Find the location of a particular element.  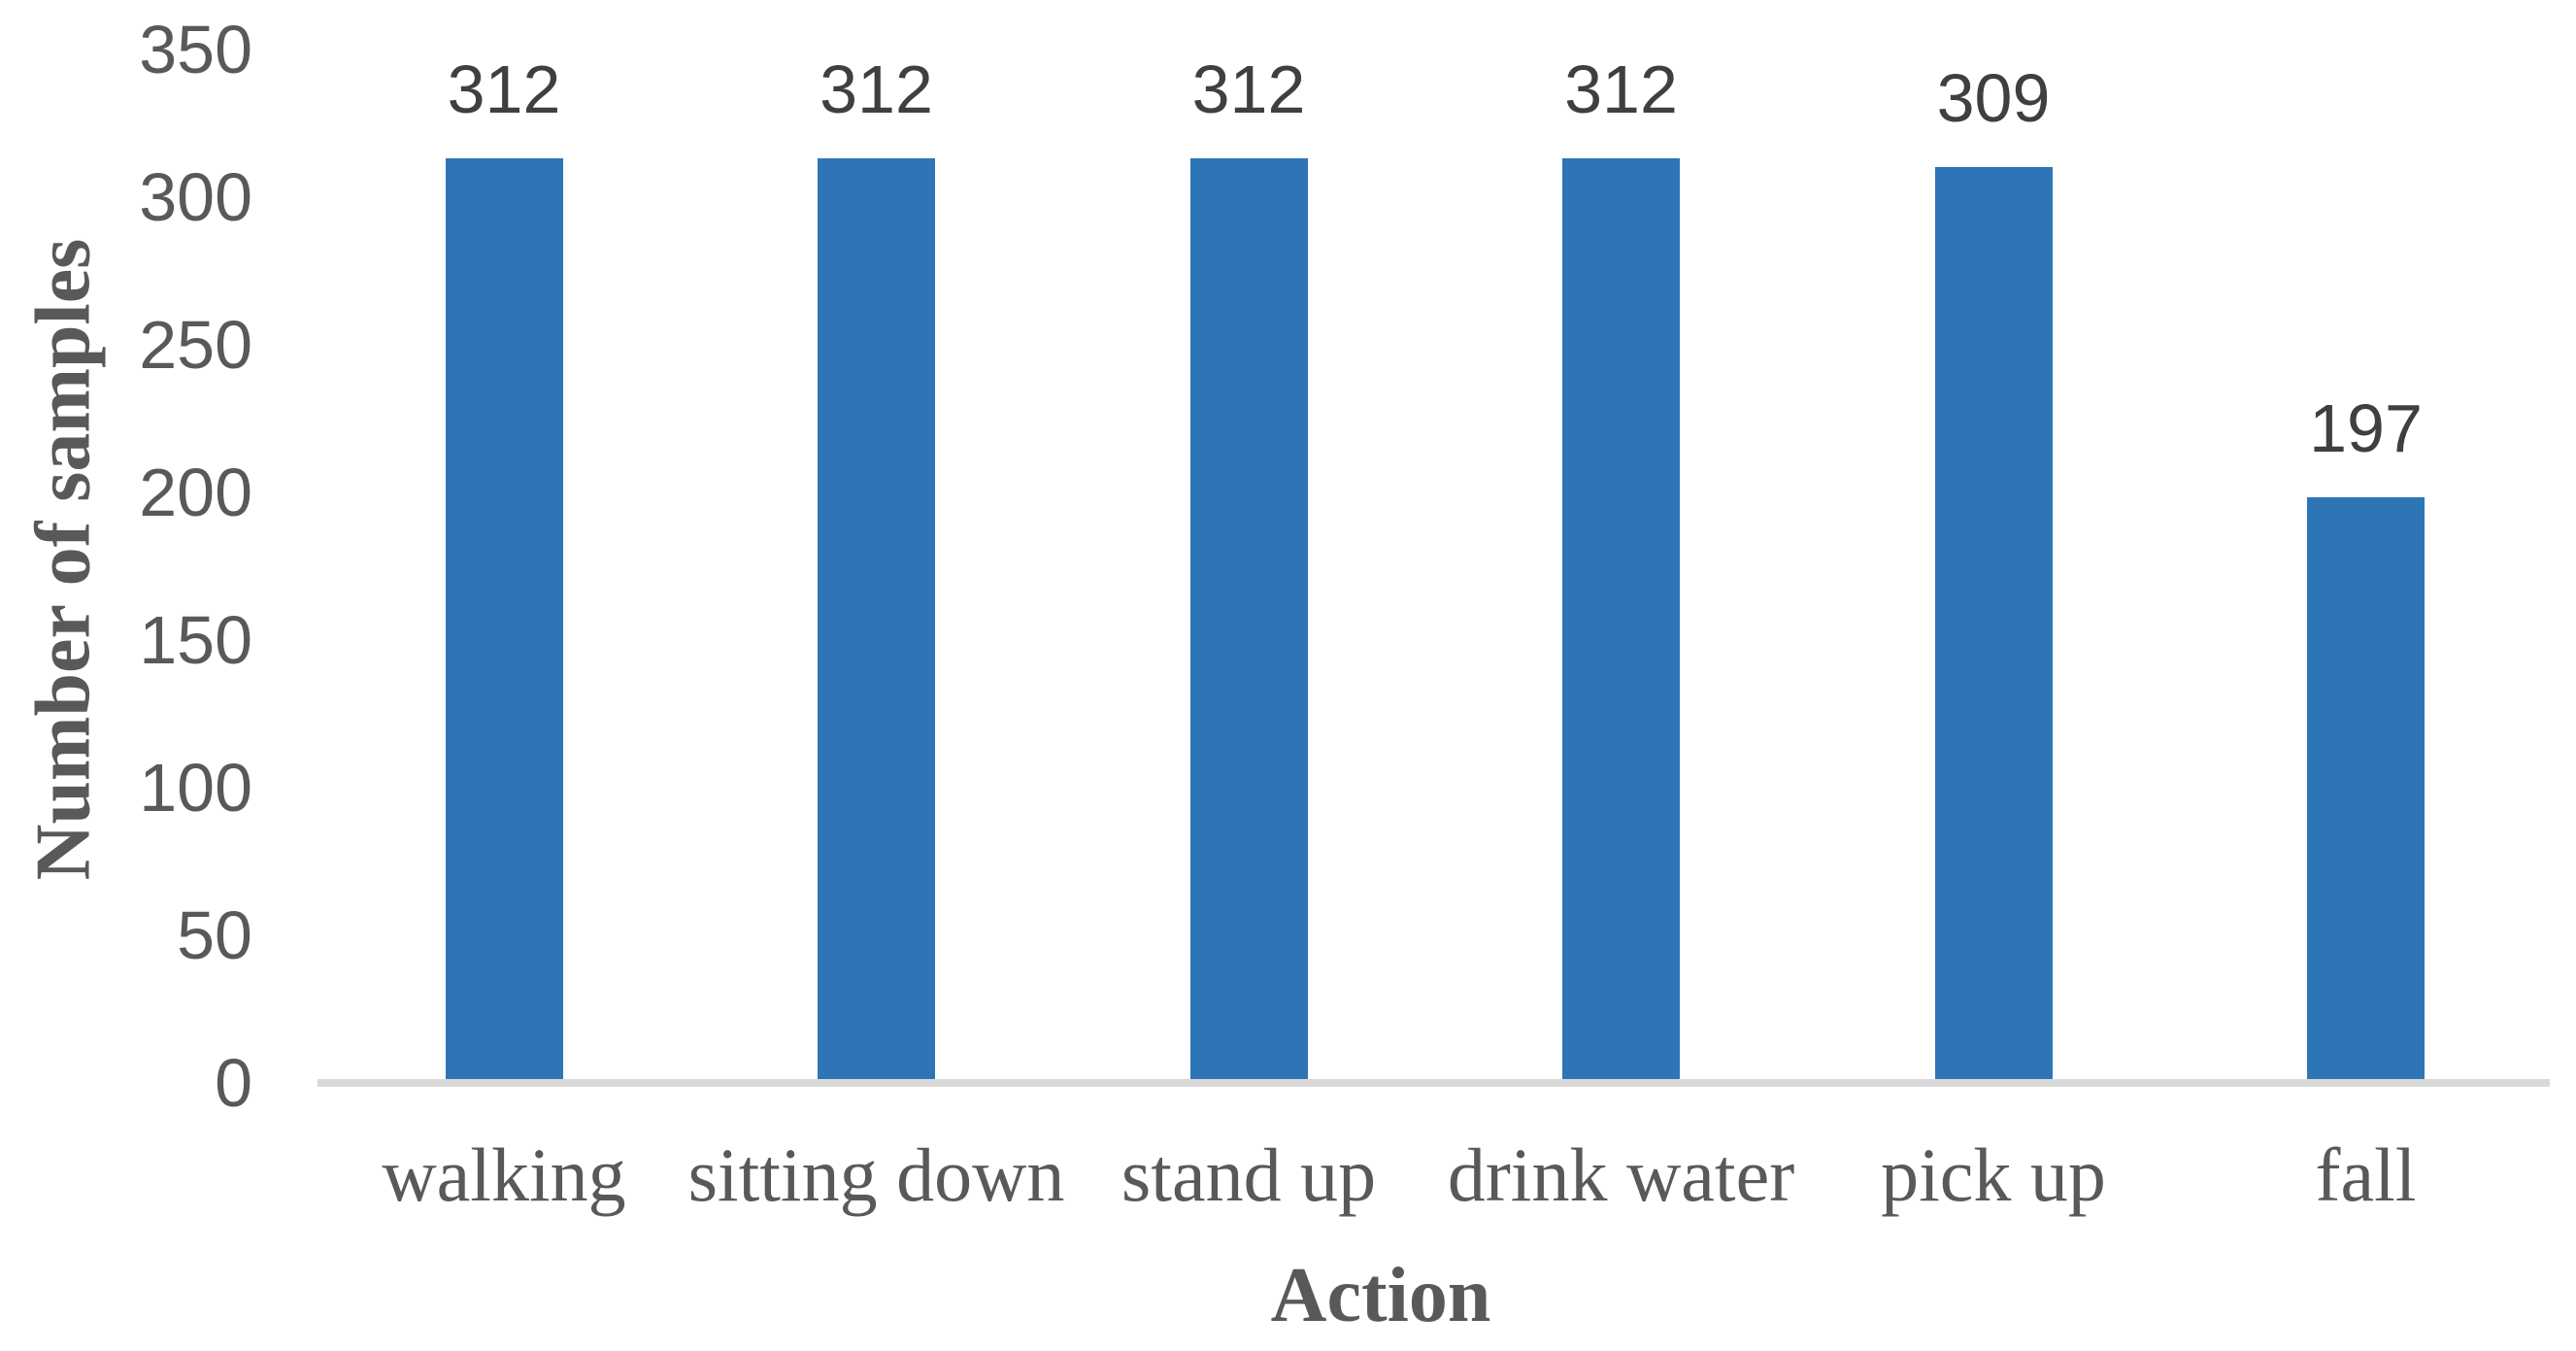

data-label: 309 is located at coordinates (1994, 97).